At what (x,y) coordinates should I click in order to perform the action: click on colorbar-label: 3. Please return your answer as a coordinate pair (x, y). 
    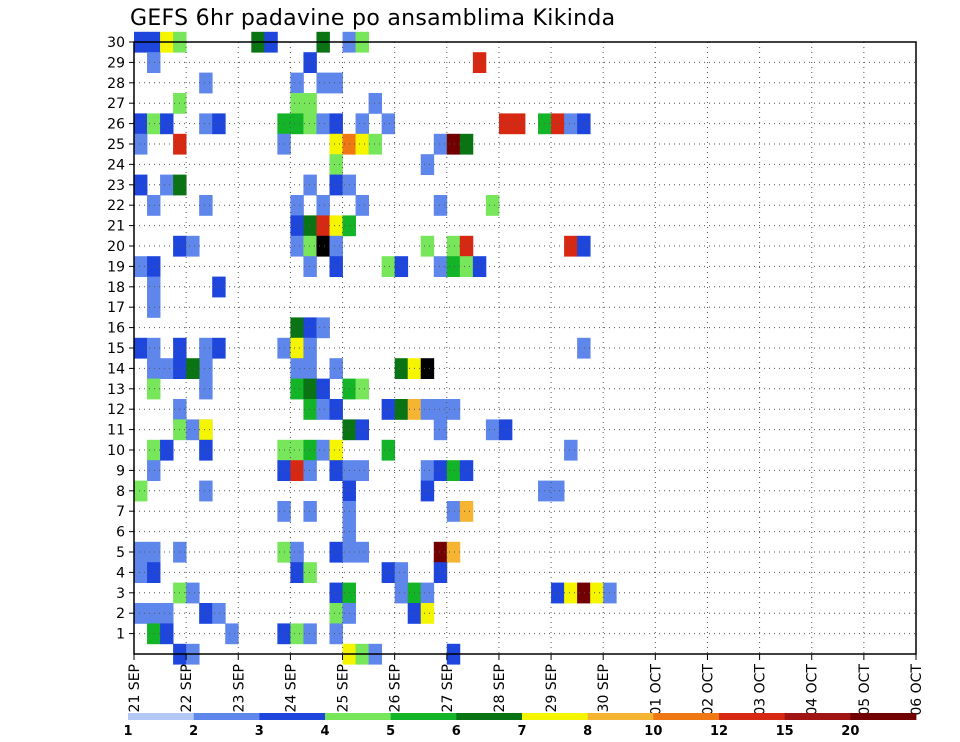
    Looking at the image, I should click on (259, 731).